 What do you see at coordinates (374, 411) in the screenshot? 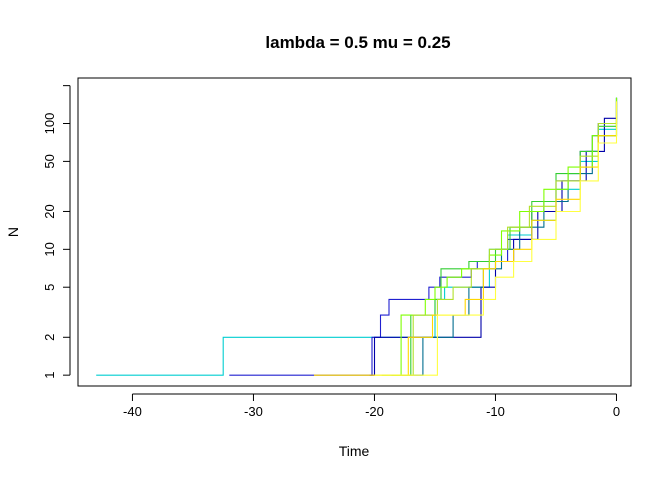
I see `x-tick-label: -20` at bounding box center [374, 411].